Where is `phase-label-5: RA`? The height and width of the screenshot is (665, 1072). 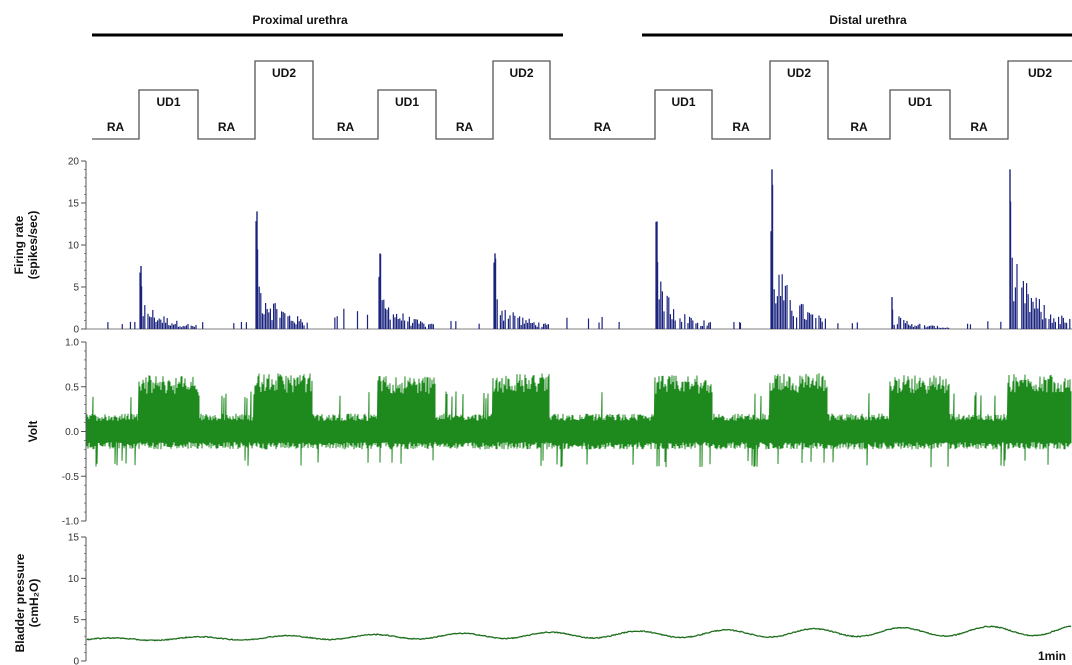 phase-label-5: RA is located at coordinates (346, 127).